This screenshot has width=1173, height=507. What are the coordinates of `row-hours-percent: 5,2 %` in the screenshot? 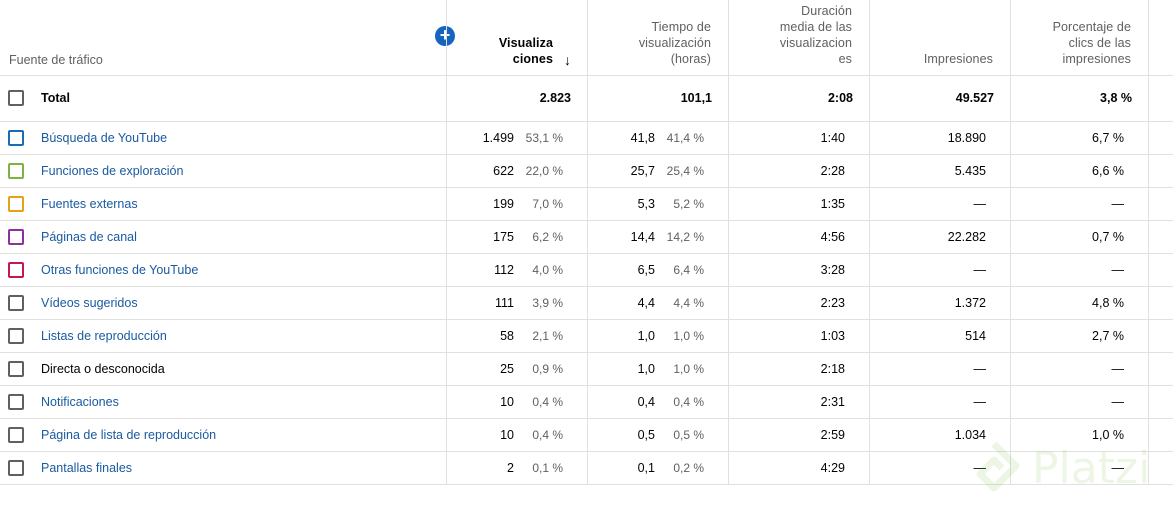 It's located at (688, 204).